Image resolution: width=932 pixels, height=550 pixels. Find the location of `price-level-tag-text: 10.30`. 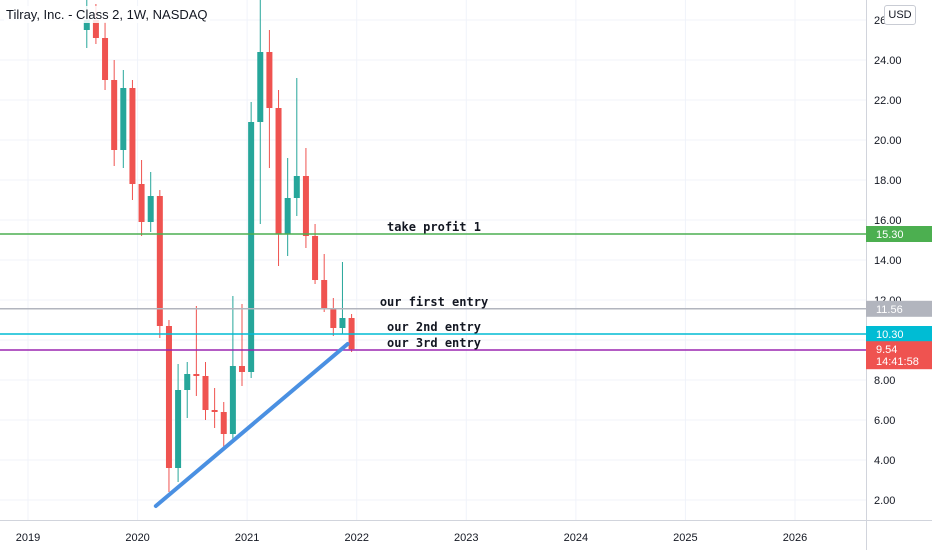

price-level-tag-text: 10.30 is located at coordinates (890, 335).